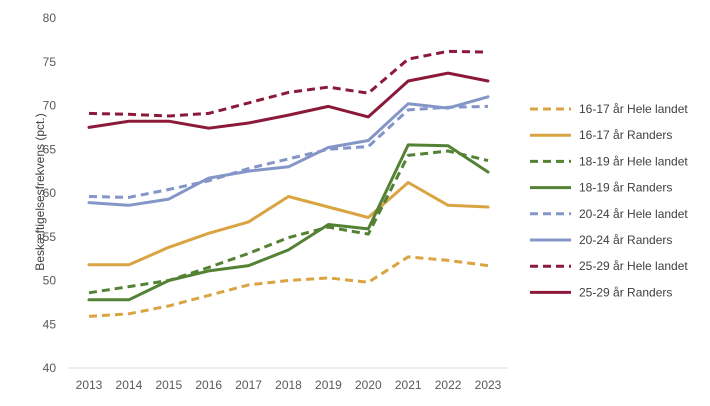  Describe the element at coordinates (288, 385) in the screenshot. I see `x-tick-label: 2018` at that location.